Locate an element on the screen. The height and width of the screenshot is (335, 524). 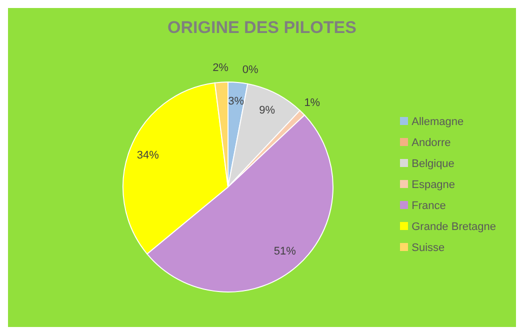
chart-title: ORIGINE DES PILOTES is located at coordinates (262, 28).